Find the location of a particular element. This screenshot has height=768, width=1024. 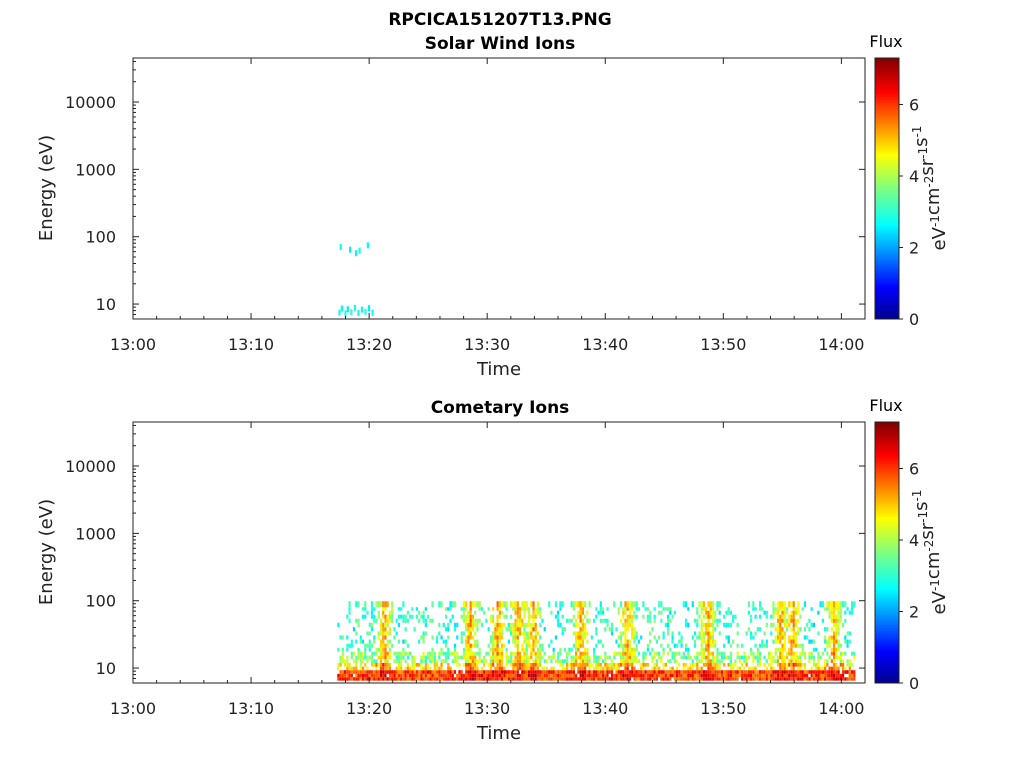

y-tick-label: 1000 is located at coordinates (95, 169).